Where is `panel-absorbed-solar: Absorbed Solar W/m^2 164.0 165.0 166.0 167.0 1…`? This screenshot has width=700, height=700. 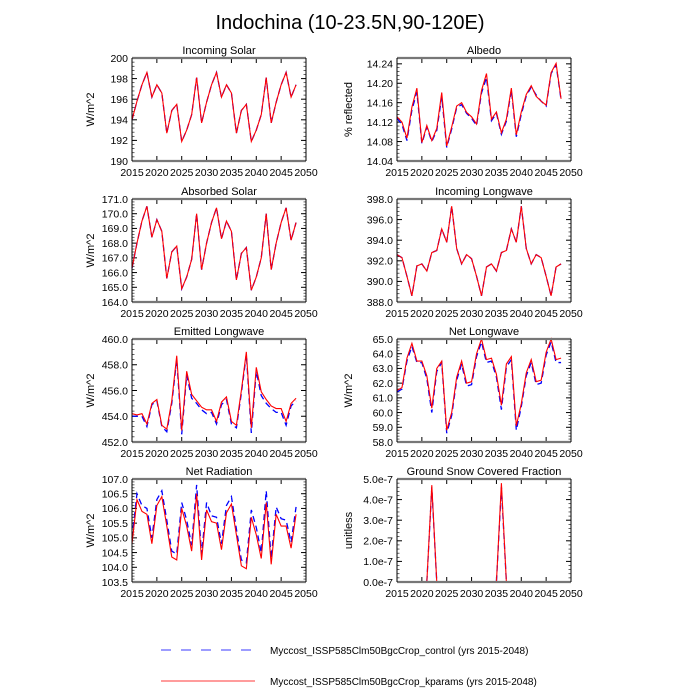 panel-absorbed-solar: Absorbed Solar W/m^2 164.0 165.0 166.0 167.0 1… is located at coordinates (201, 253).